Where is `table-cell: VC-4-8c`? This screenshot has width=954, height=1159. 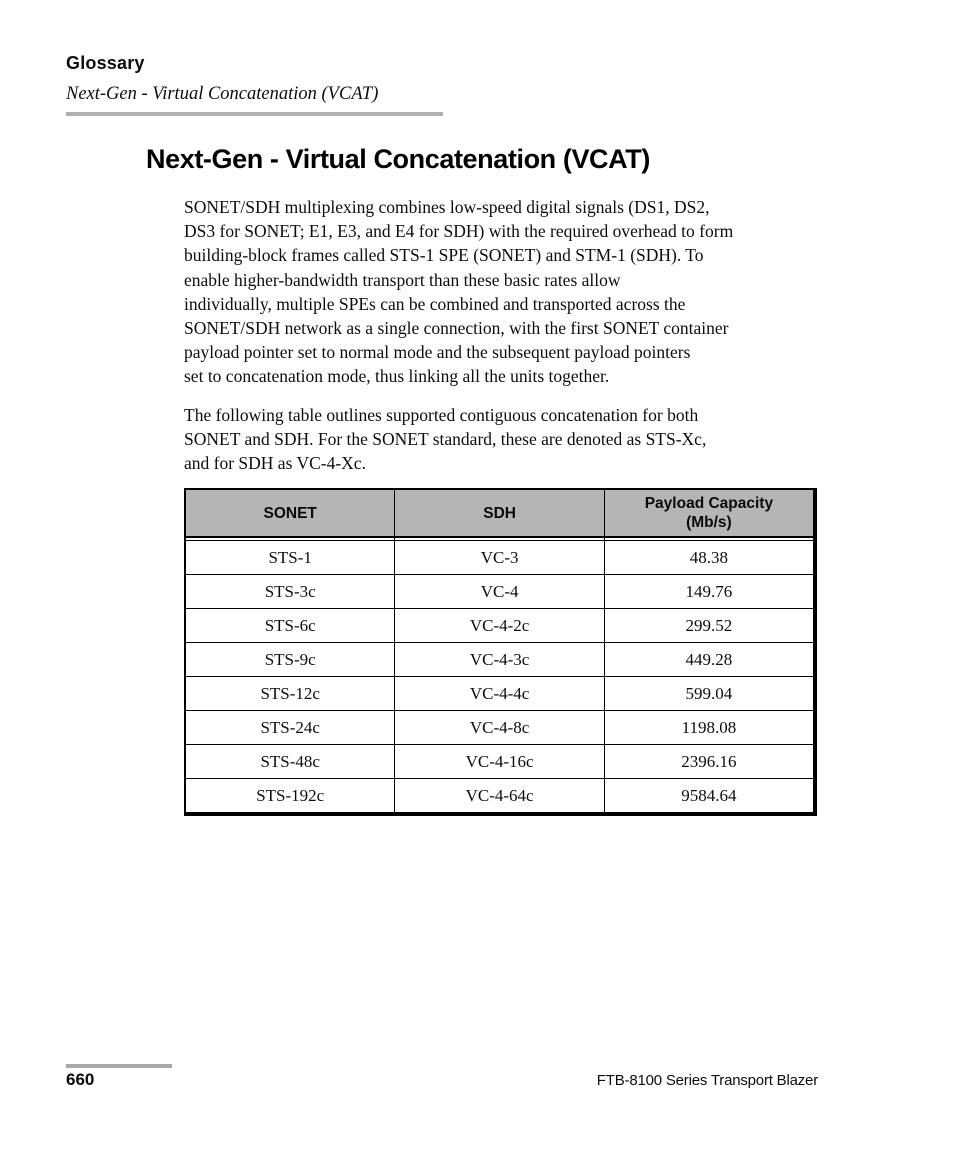 table-cell: VC-4-8c is located at coordinates (500, 728).